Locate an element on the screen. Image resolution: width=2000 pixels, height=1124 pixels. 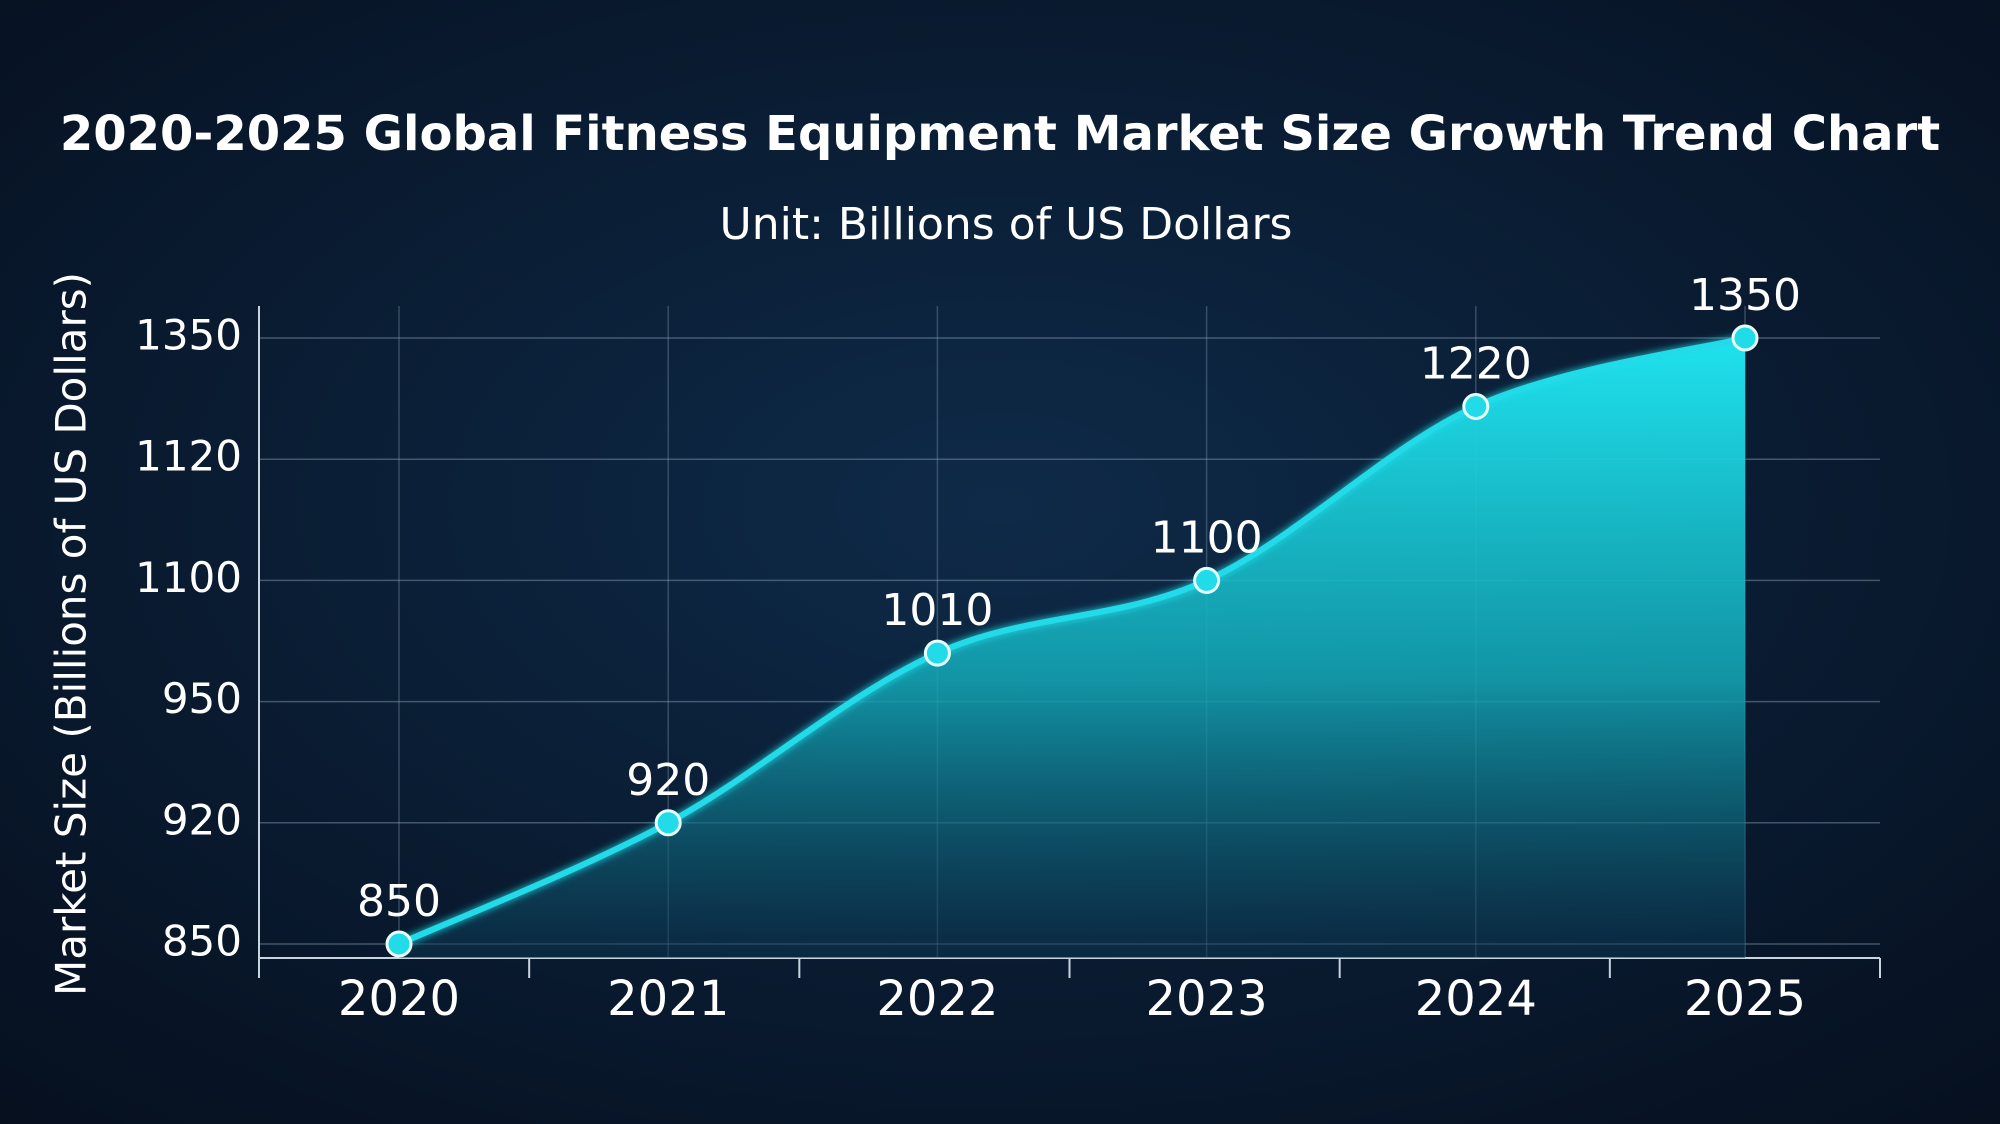
value-label: 1100 is located at coordinates (1207, 537).